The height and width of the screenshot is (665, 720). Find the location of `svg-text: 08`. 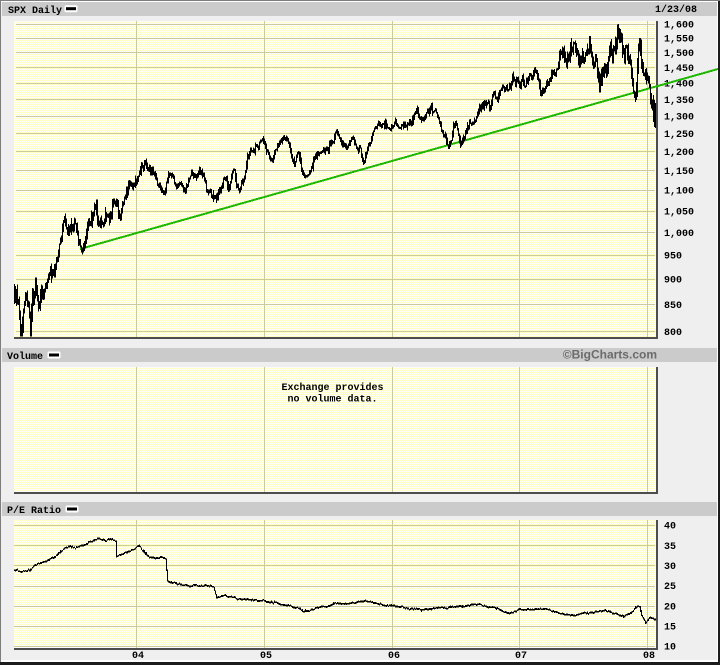

svg-text: 08 is located at coordinates (649, 656).